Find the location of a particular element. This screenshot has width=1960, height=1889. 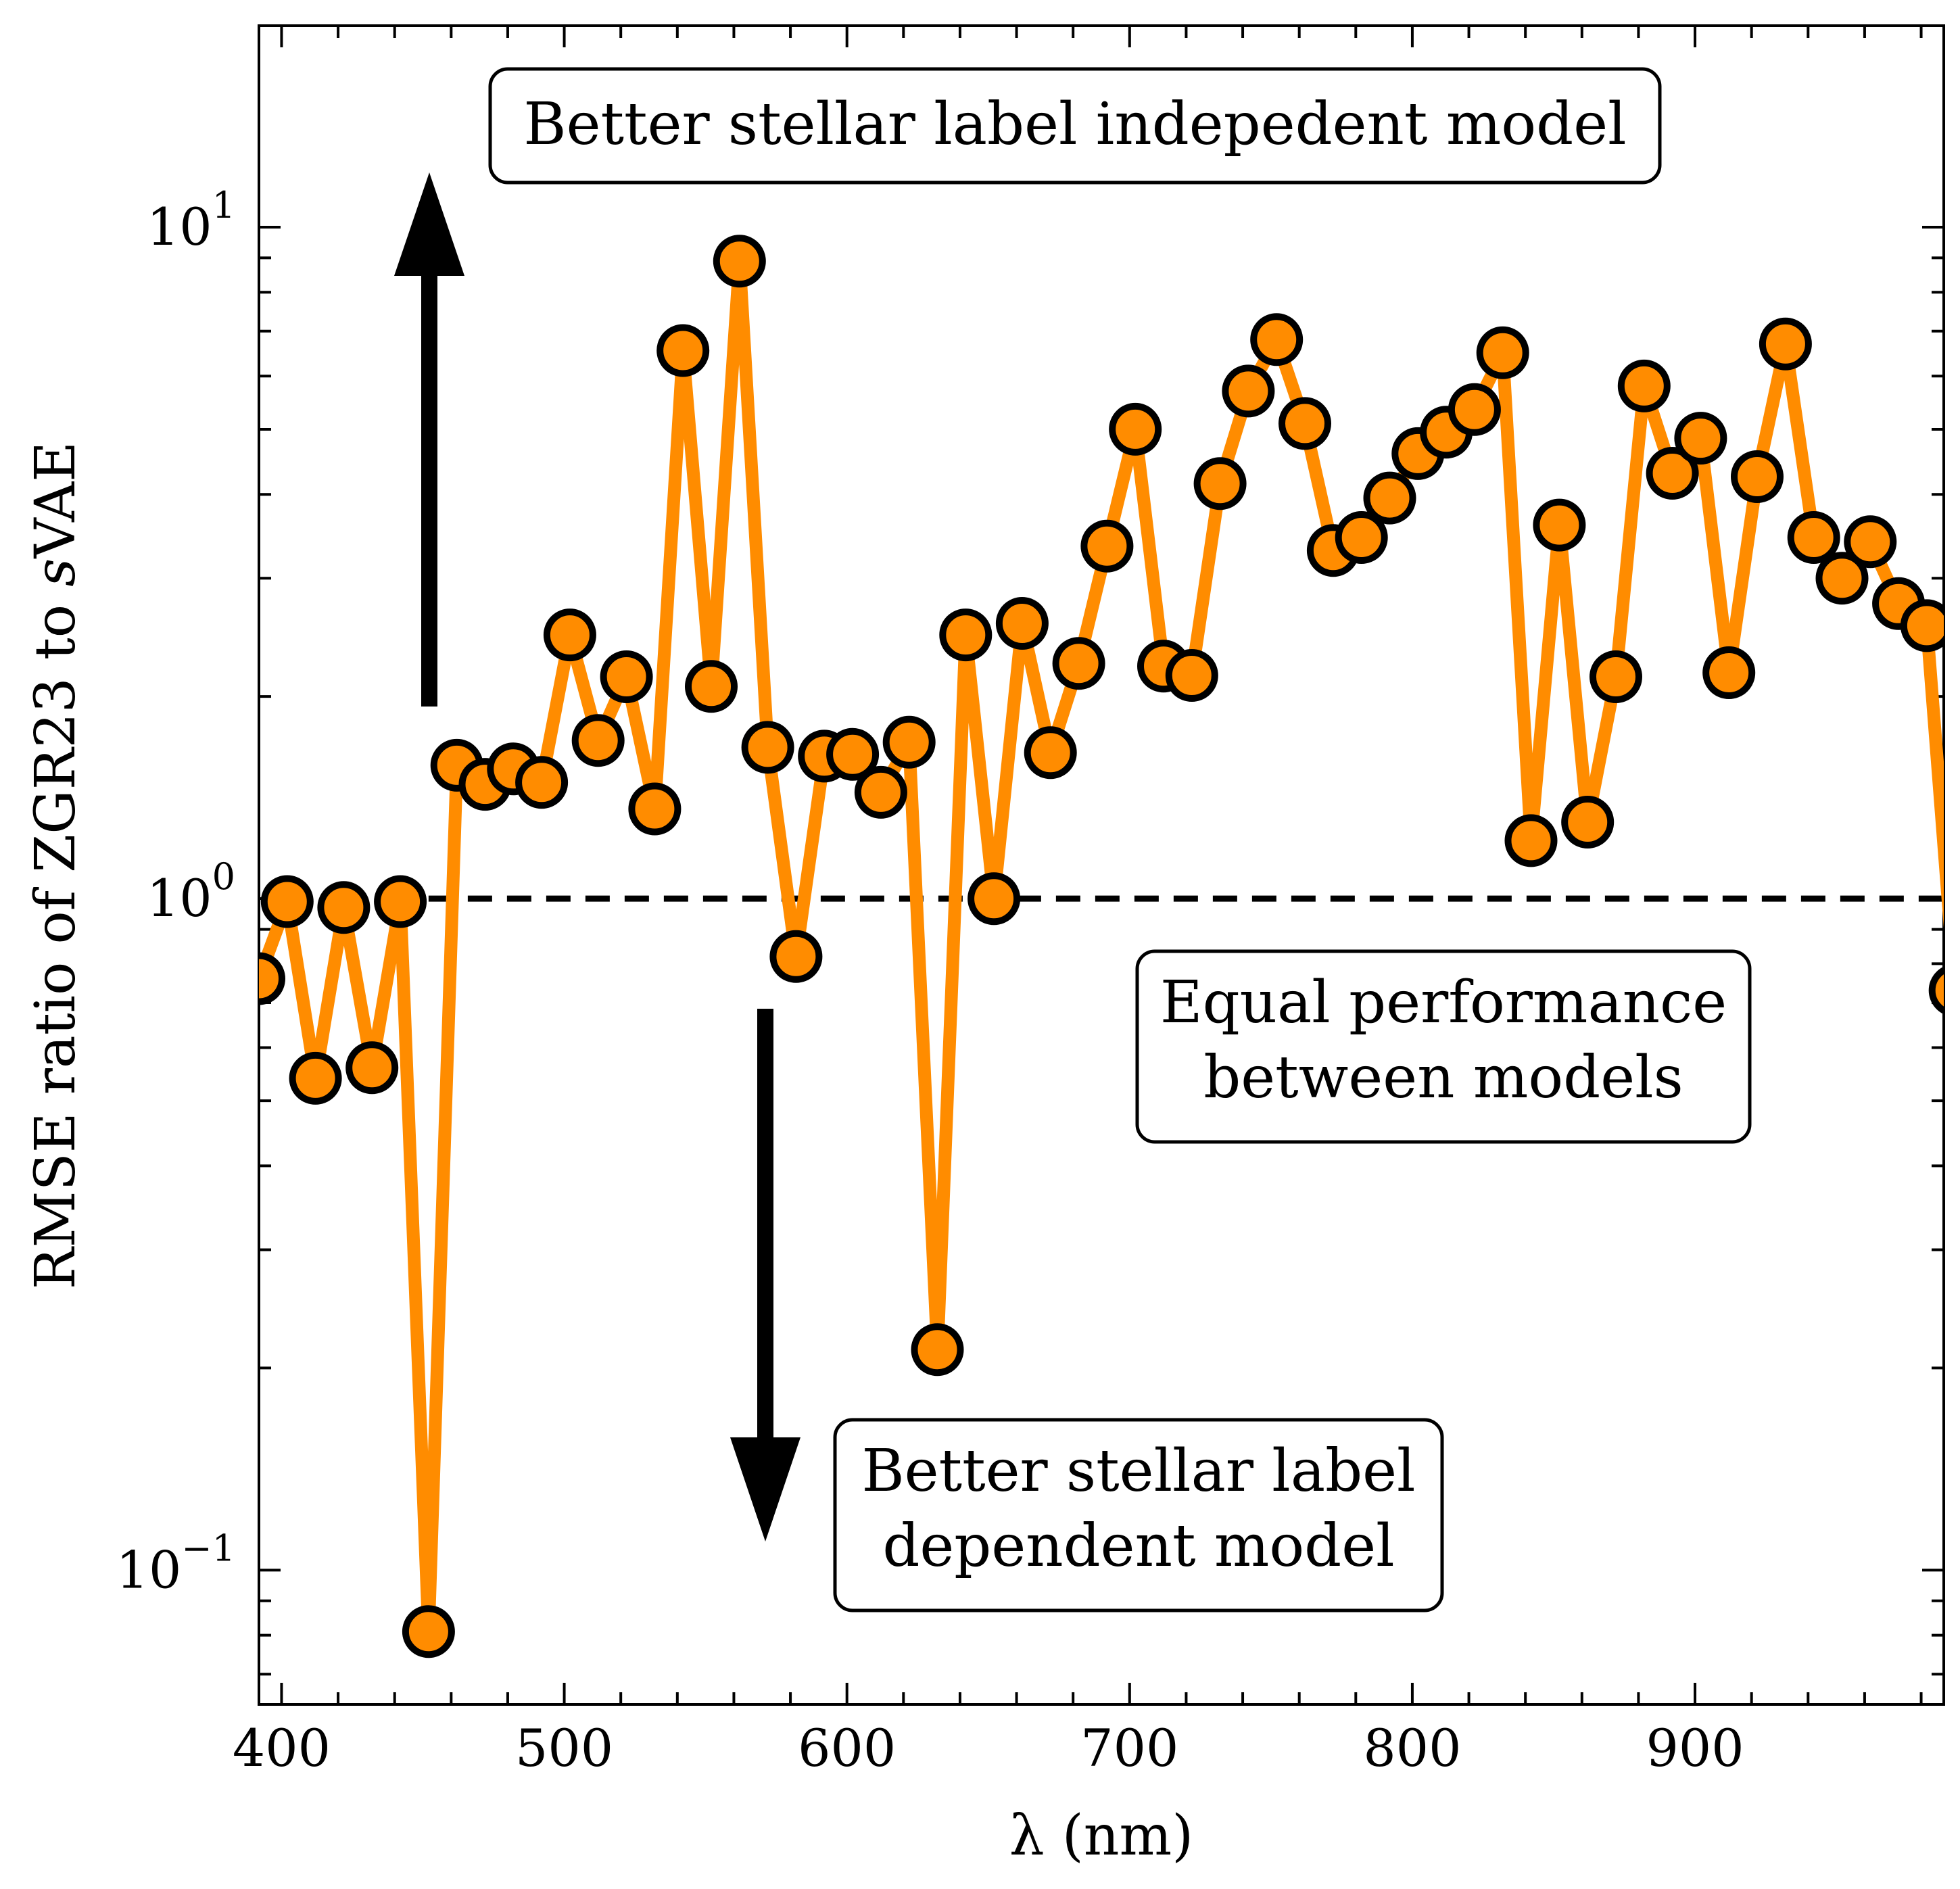

annotation-text: Better stellar label indepedent model is located at coordinates (1074, 124).